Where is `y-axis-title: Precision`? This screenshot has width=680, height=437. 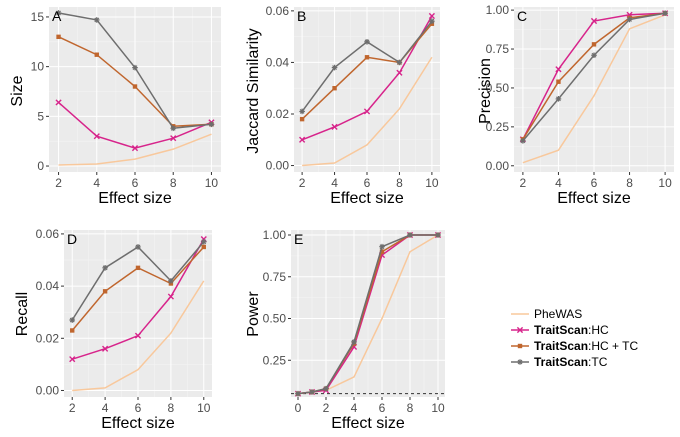 y-axis-title: Precision is located at coordinates (485, 91).